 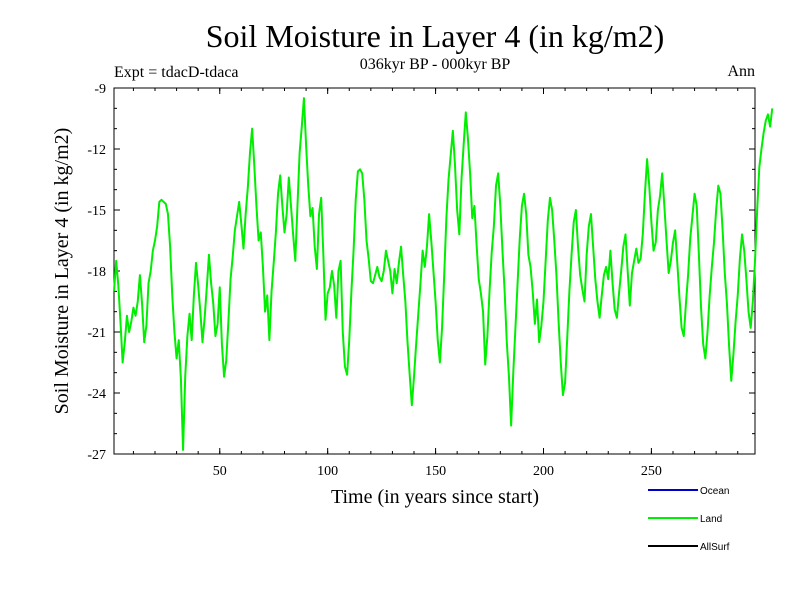 I want to click on x-tick-label: 50, so click(x=220, y=471).